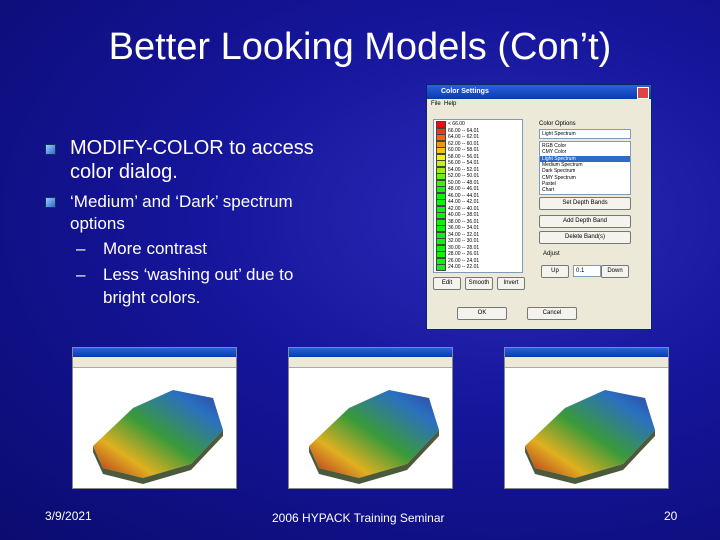  I want to click on color-range-row: 44.00 -- 42.01, so click(458, 202).